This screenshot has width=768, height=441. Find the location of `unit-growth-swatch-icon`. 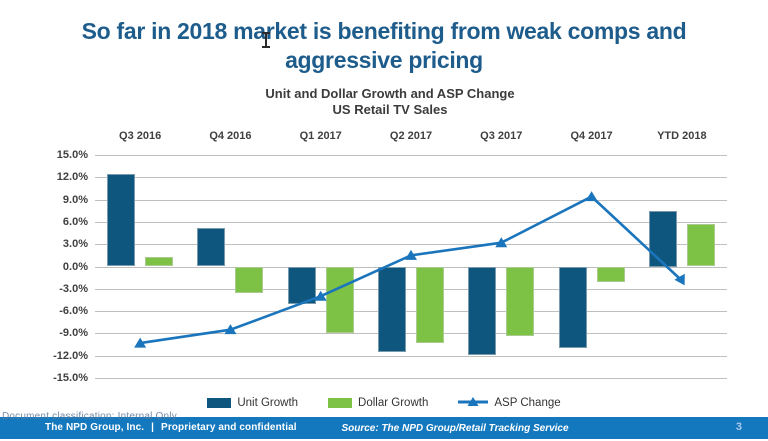

unit-growth-swatch-icon is located at coordinates (219, 403).